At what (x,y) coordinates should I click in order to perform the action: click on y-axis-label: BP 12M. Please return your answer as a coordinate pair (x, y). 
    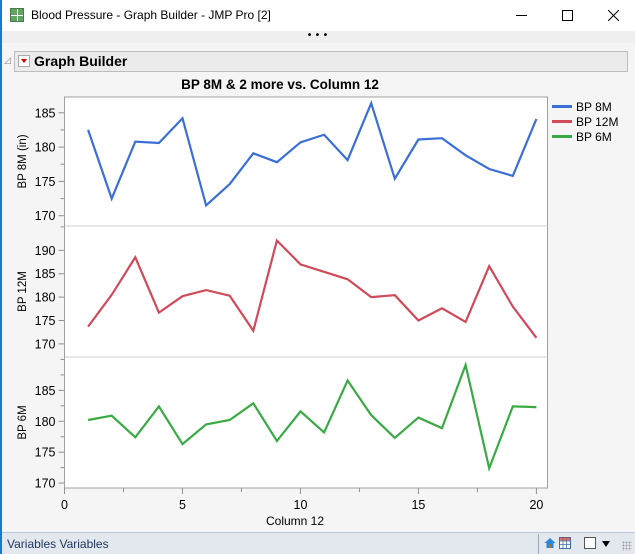
    Looking at the image, I should click on (23, 291).